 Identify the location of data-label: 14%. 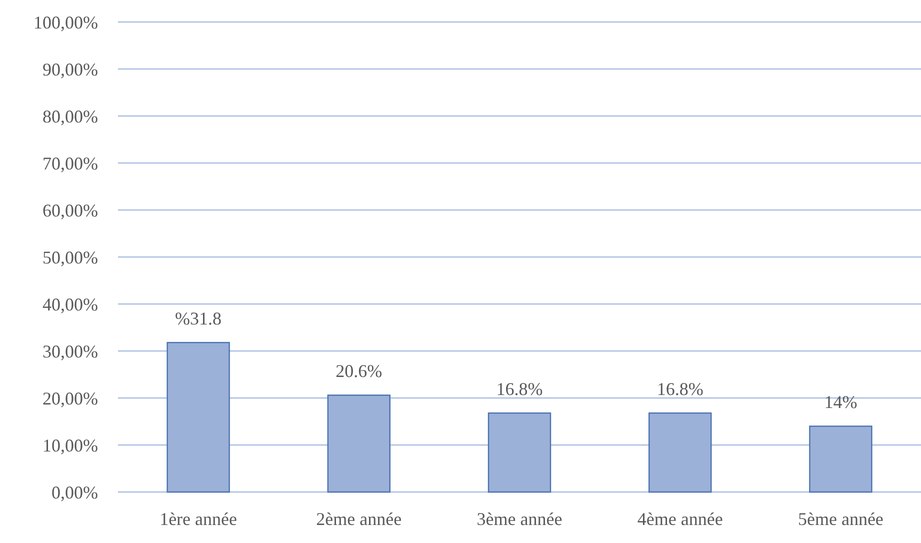
(841, 402).